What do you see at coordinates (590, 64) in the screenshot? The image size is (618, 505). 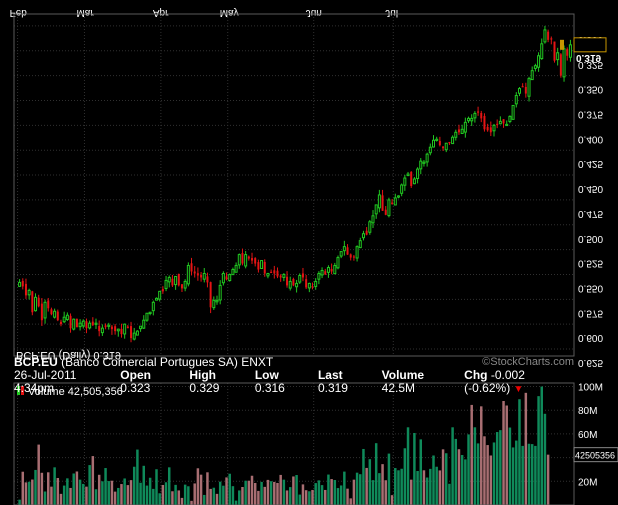 I see `price-y-tick-label: 0.325` at bounding box center [590, 64].